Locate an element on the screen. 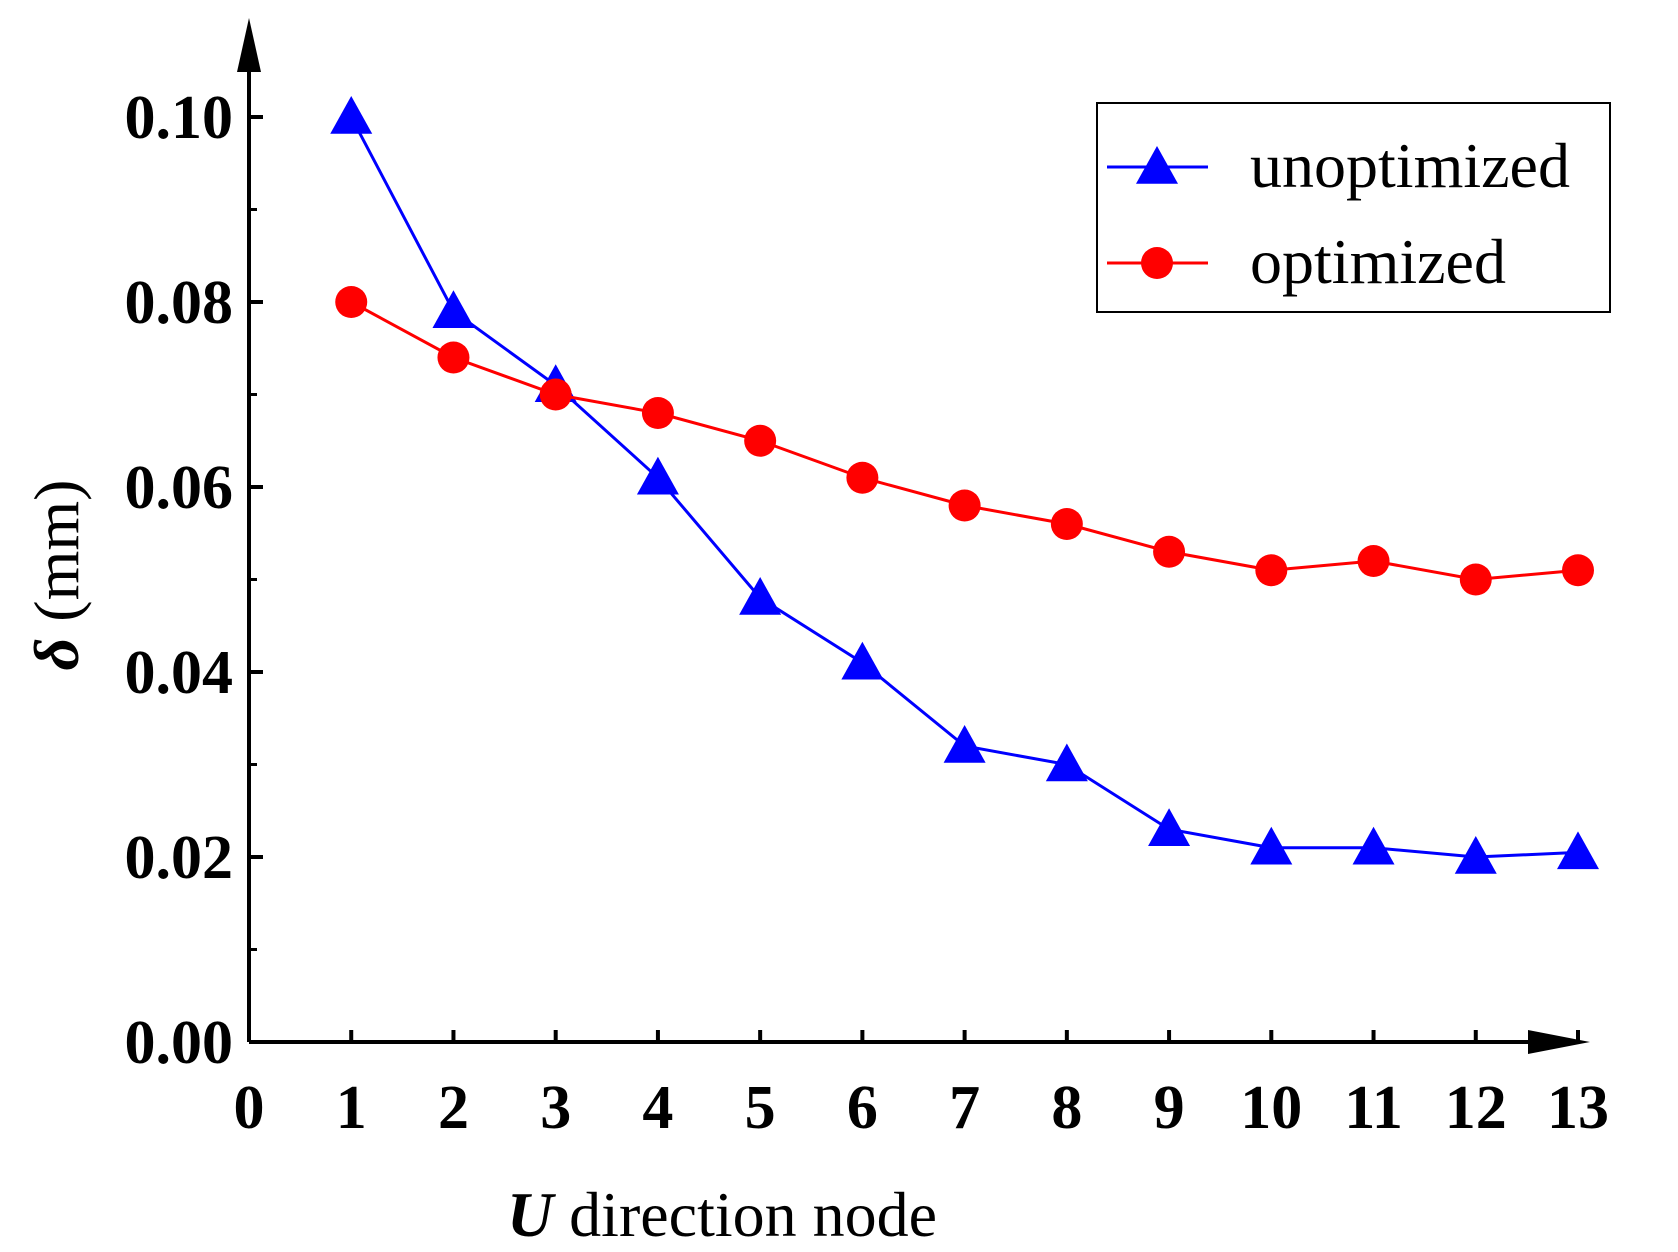  y-tick-label: 0.02 is located at coordinates (179, 858).